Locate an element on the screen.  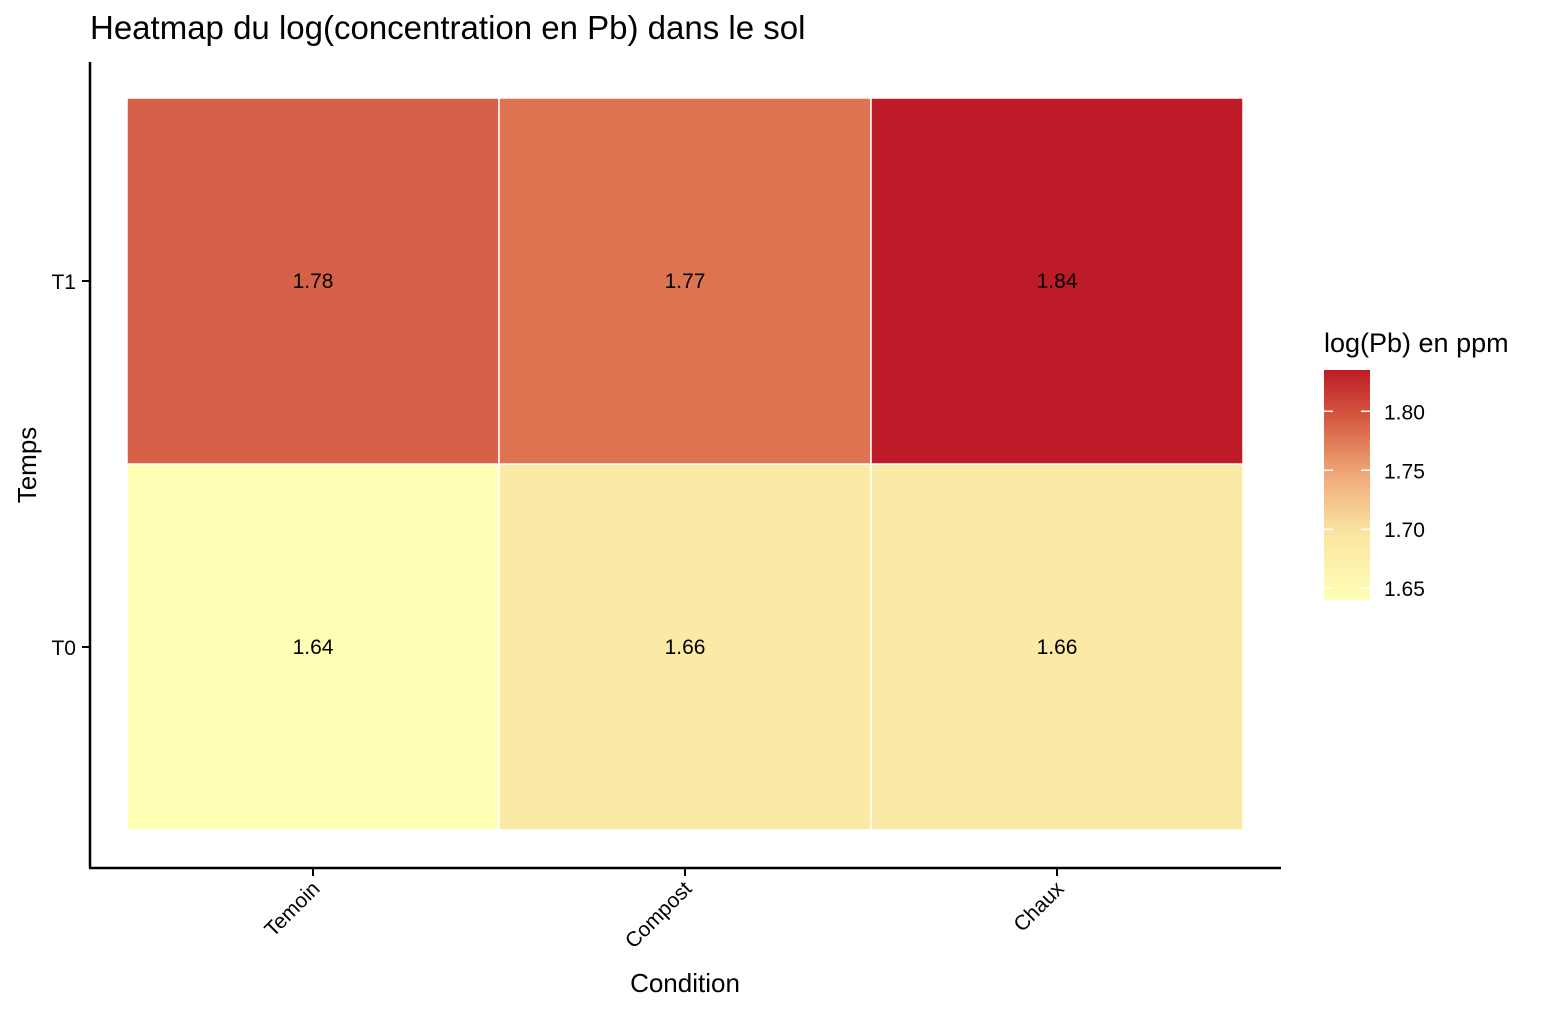
x-tick-label: Temoin is located at coordinates (292, 909).